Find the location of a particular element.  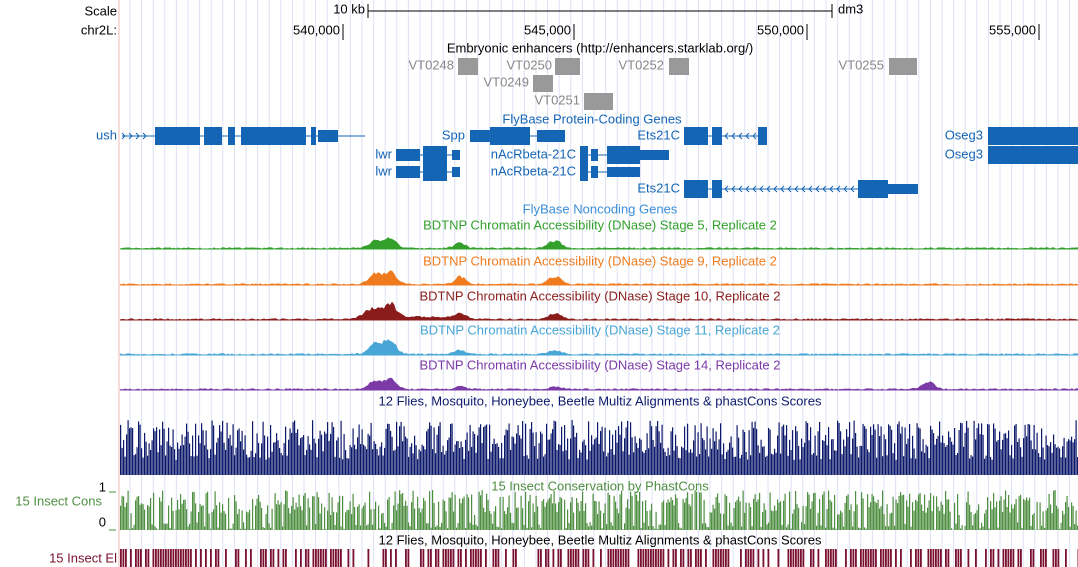

signal is located at coordinates (598, 311).